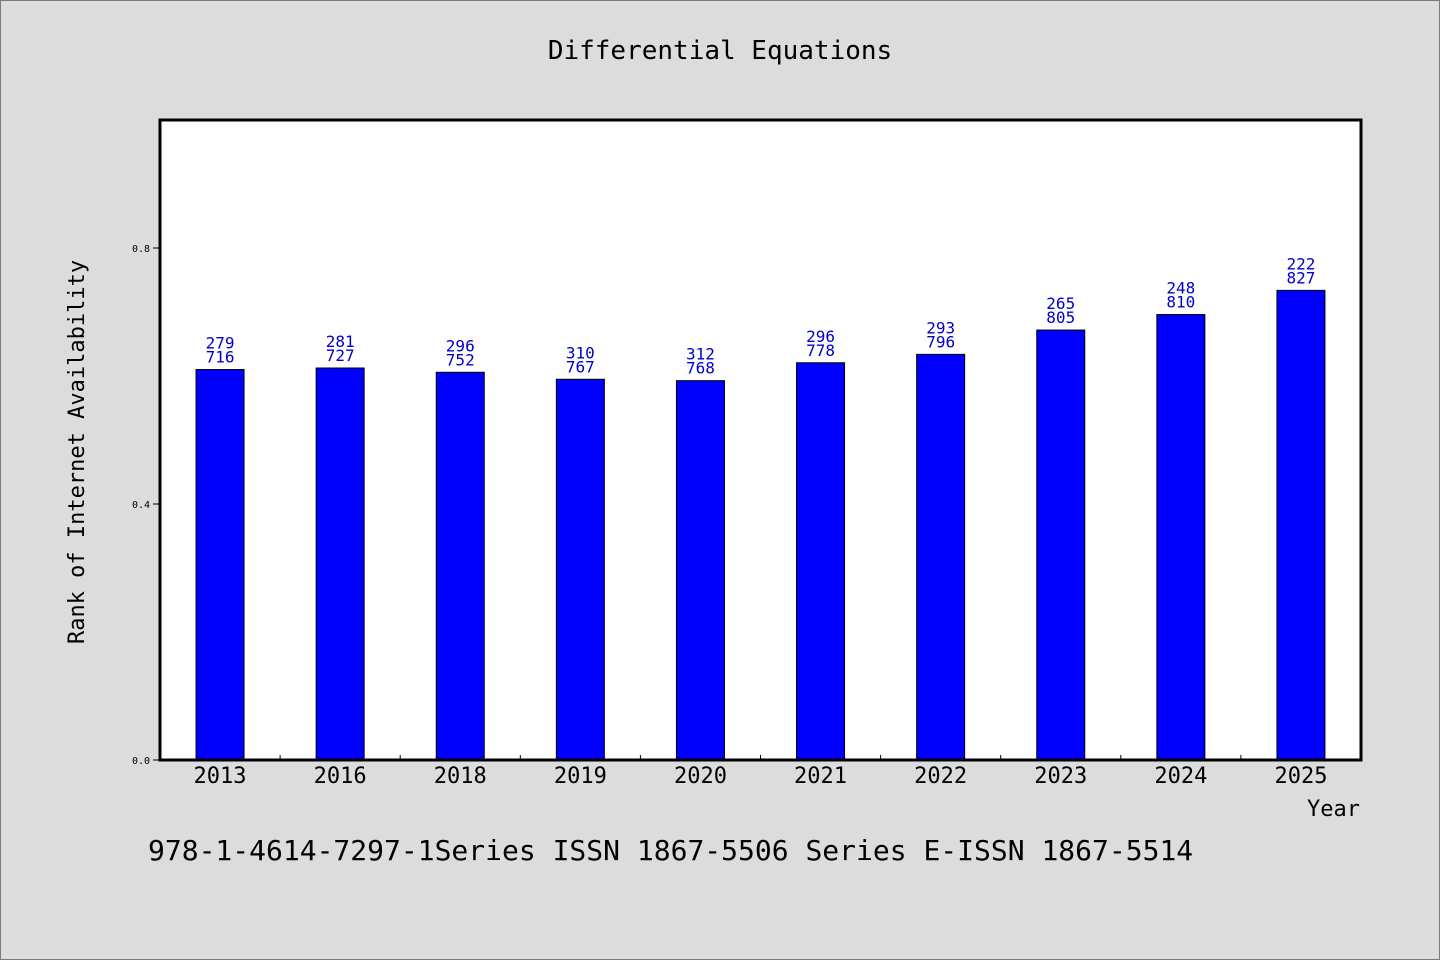 This screenshot has height=960, width=1440. I want to click on bar-data-label: 248, so click(1180, 288).